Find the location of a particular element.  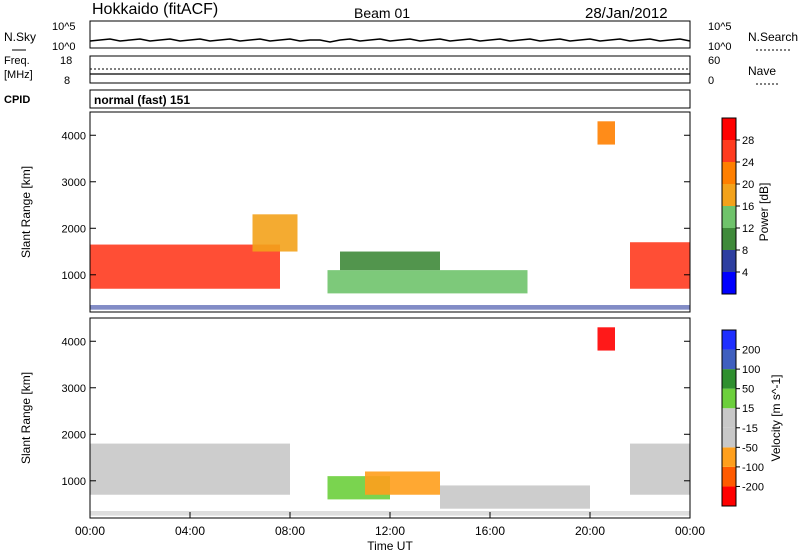

colorbar-tick-label: -50 is located at coordinates (750, 448).